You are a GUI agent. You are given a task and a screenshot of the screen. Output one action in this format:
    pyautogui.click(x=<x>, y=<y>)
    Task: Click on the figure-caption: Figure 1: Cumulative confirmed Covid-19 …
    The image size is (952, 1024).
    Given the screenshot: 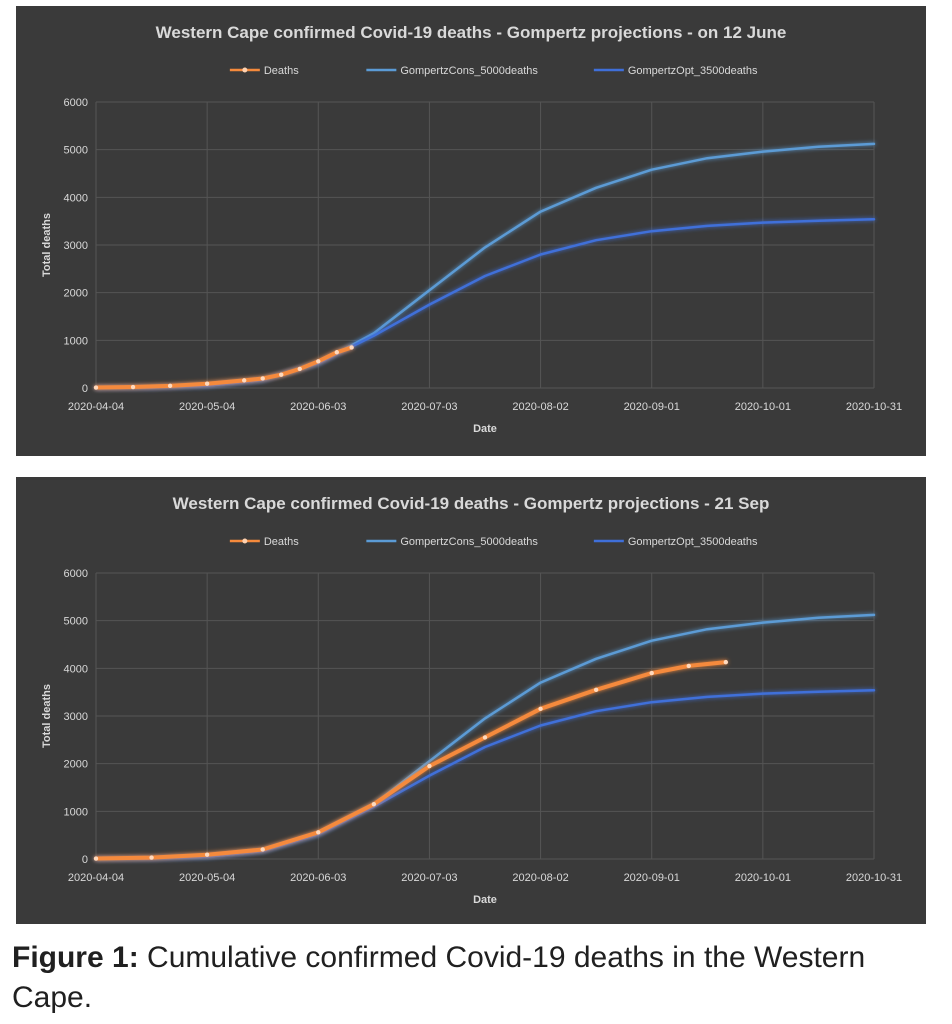 What is the action you would take?
    pyautogui.click(x=472, y=978)
    